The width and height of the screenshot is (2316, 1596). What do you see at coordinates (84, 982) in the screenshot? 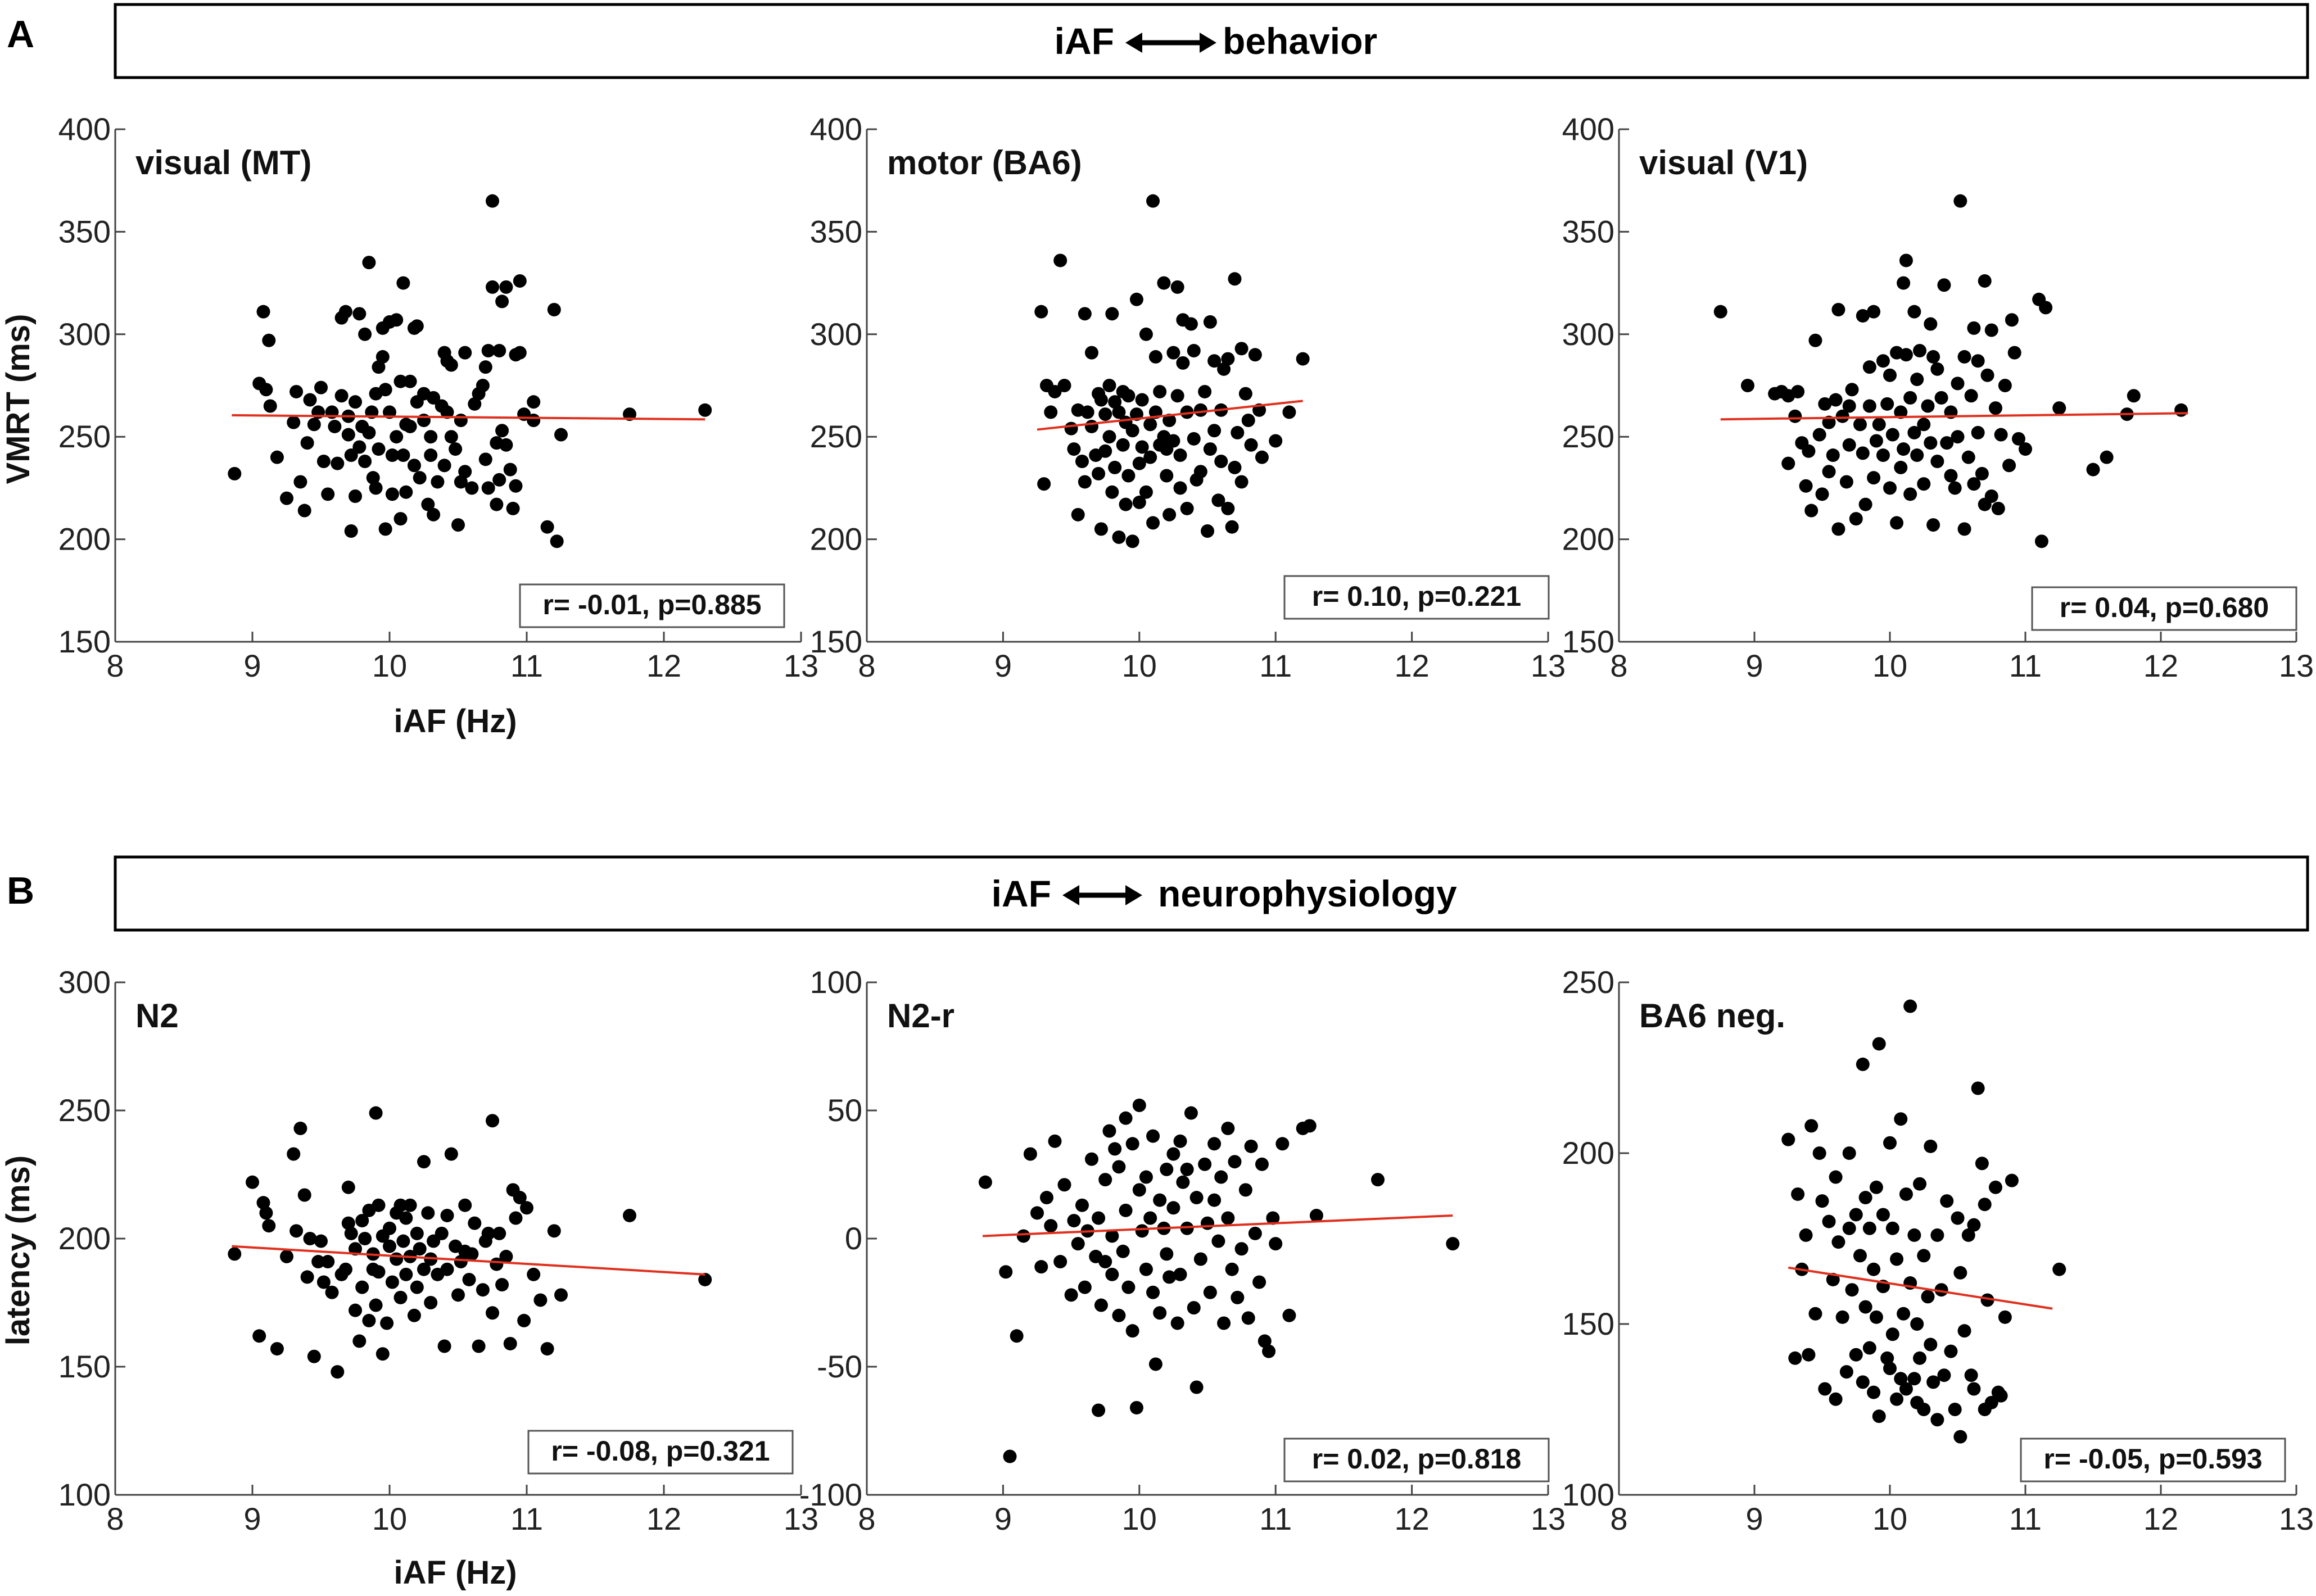
I see `y-tick-label: 300` at bounding box center [84, 982].